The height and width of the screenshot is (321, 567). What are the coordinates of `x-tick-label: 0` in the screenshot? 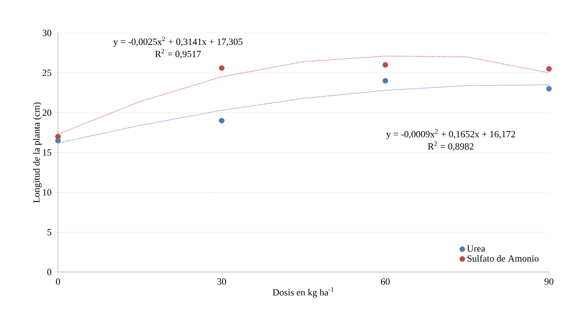 It's located at (58, 281).